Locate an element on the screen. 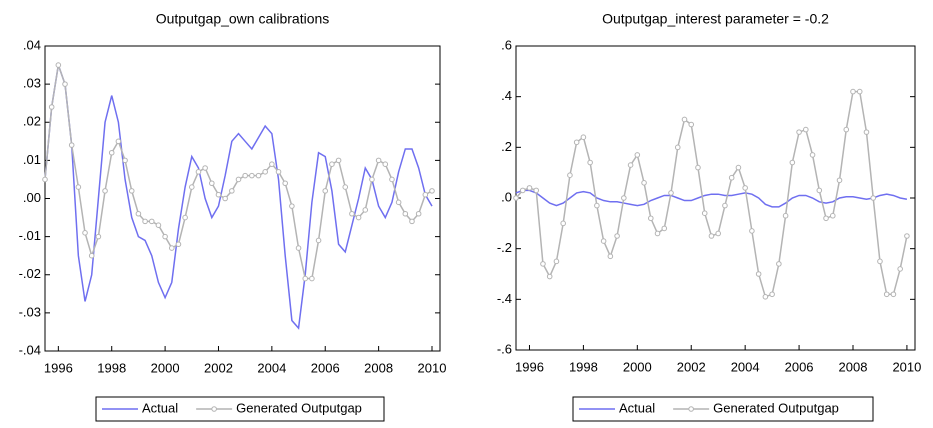  x-tick-label: 2000 is located at coordinates (637, 366).